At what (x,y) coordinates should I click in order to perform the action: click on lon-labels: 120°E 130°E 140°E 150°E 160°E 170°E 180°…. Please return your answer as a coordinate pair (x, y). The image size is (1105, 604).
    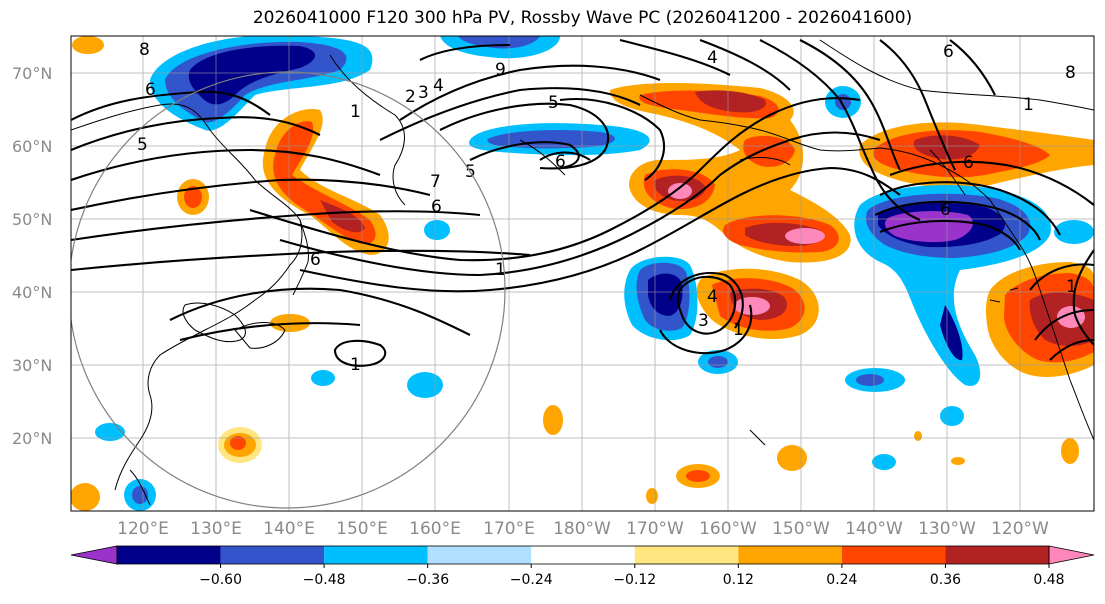
    Looking at the image, I should click on (583, 529).